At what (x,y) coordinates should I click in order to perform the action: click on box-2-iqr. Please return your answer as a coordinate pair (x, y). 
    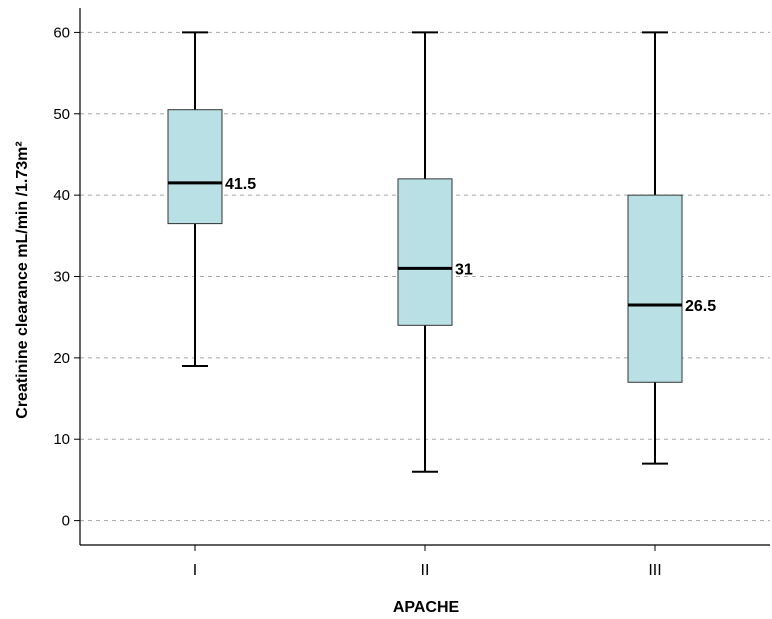
    Looking at the image, I should click on (425, 252).